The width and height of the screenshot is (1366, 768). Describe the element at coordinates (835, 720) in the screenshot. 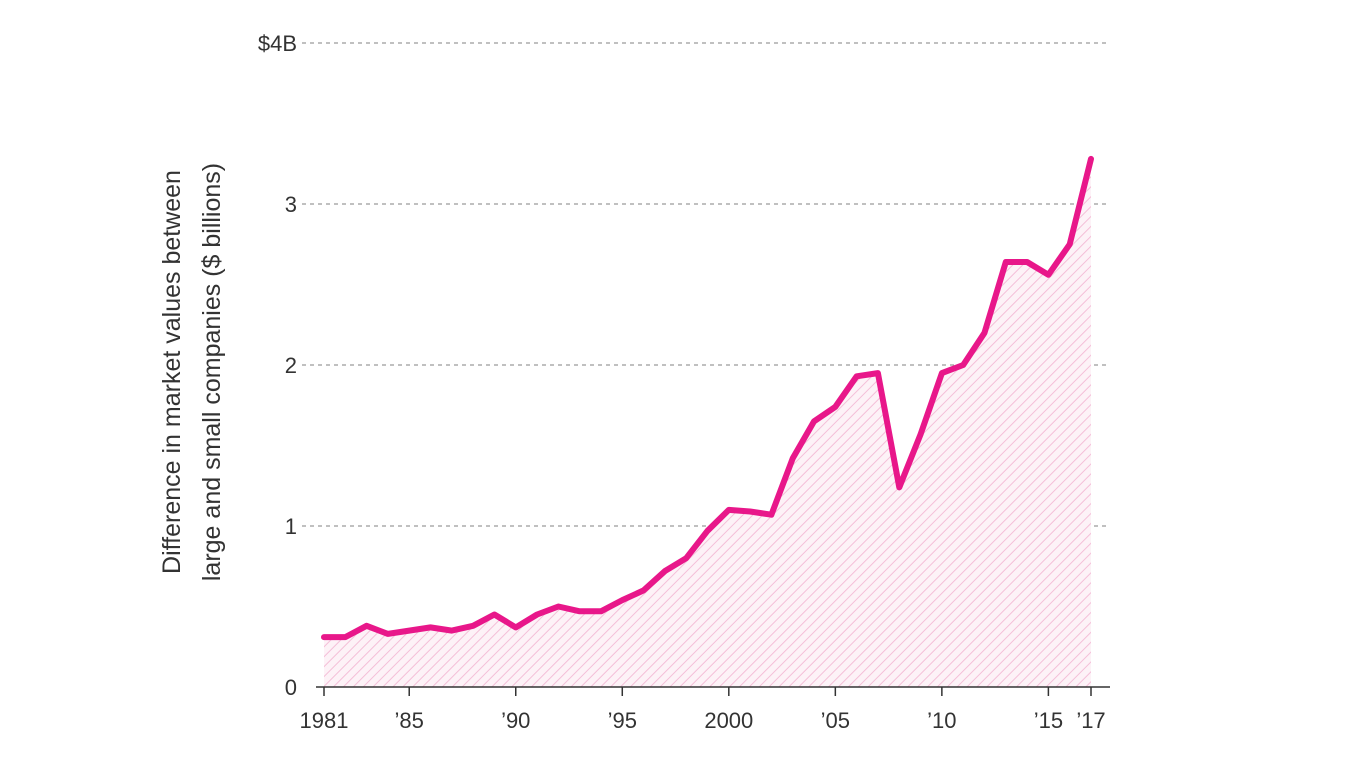

I see `x-tick-label: ’05` at that location.